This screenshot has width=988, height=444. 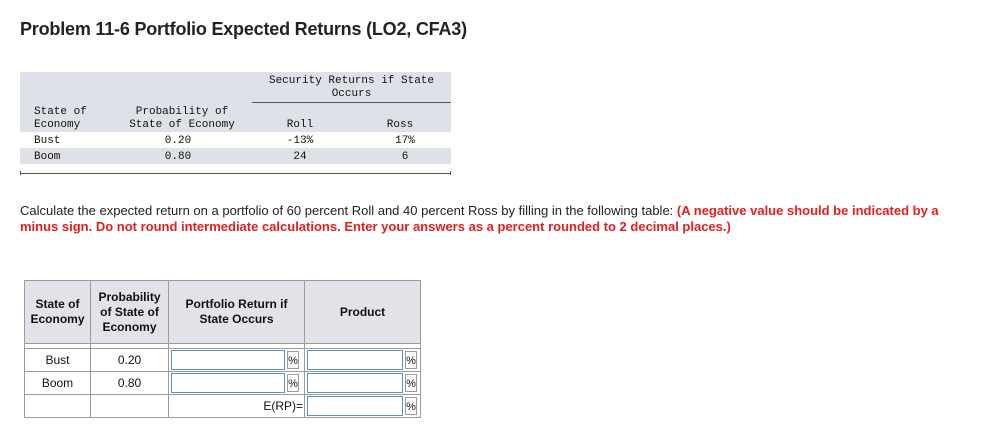 I want to click on col-header-probability-line2: State of Economy, so click(x=182, y=125).